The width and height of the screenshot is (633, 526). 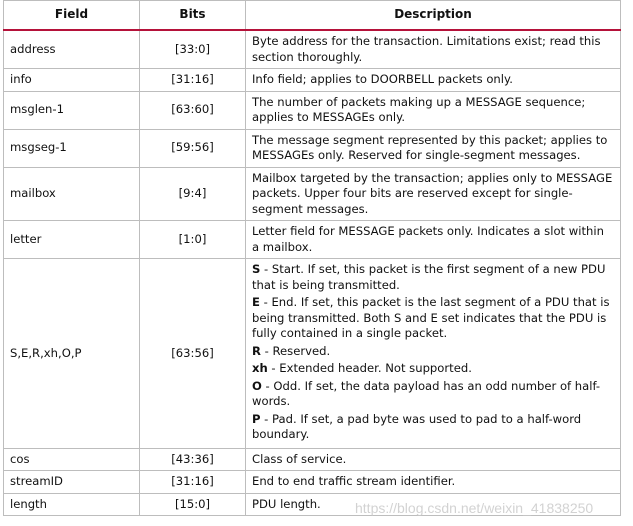 I want to click on field-cell: address, so click(x=71, y=49).